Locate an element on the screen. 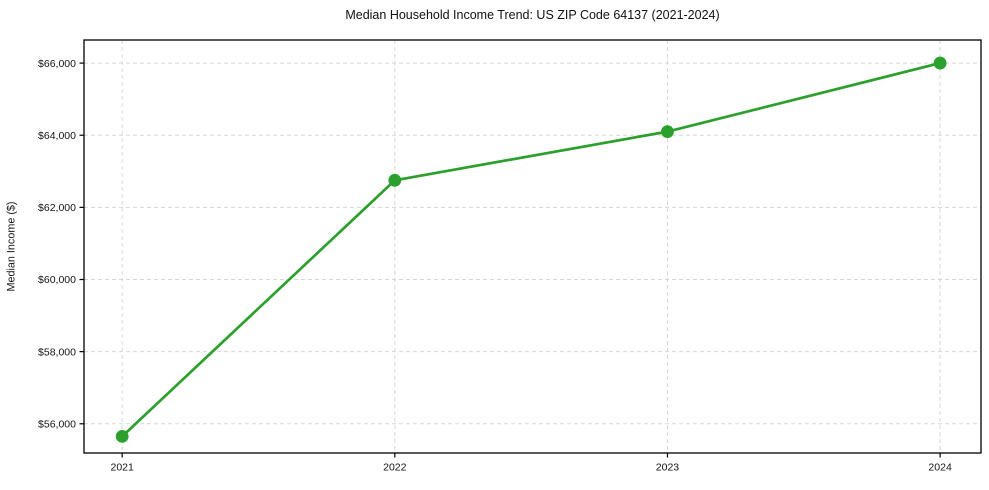  x-tick-label: 2022 is located at coordinates (395, 468).